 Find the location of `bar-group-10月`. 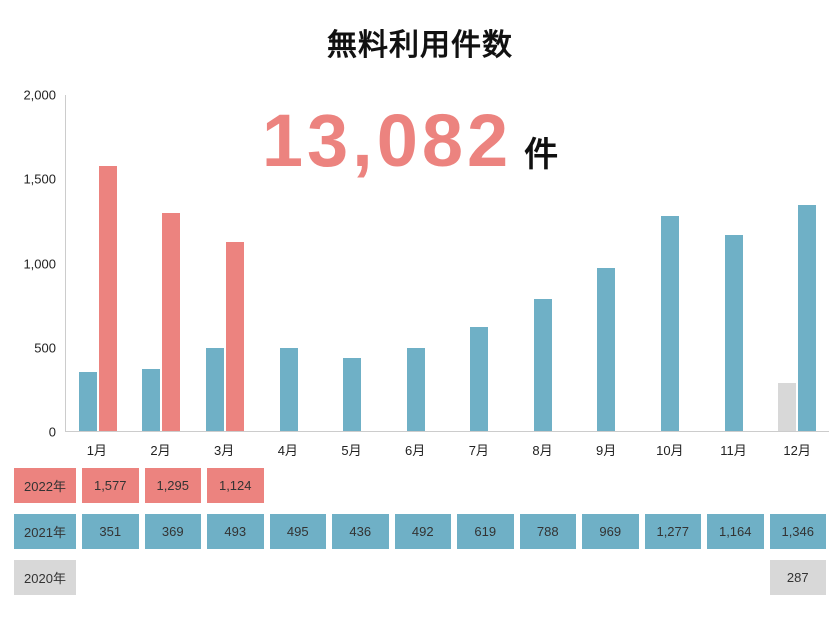

bar-group-10月 is located at coordinates (670, 263).